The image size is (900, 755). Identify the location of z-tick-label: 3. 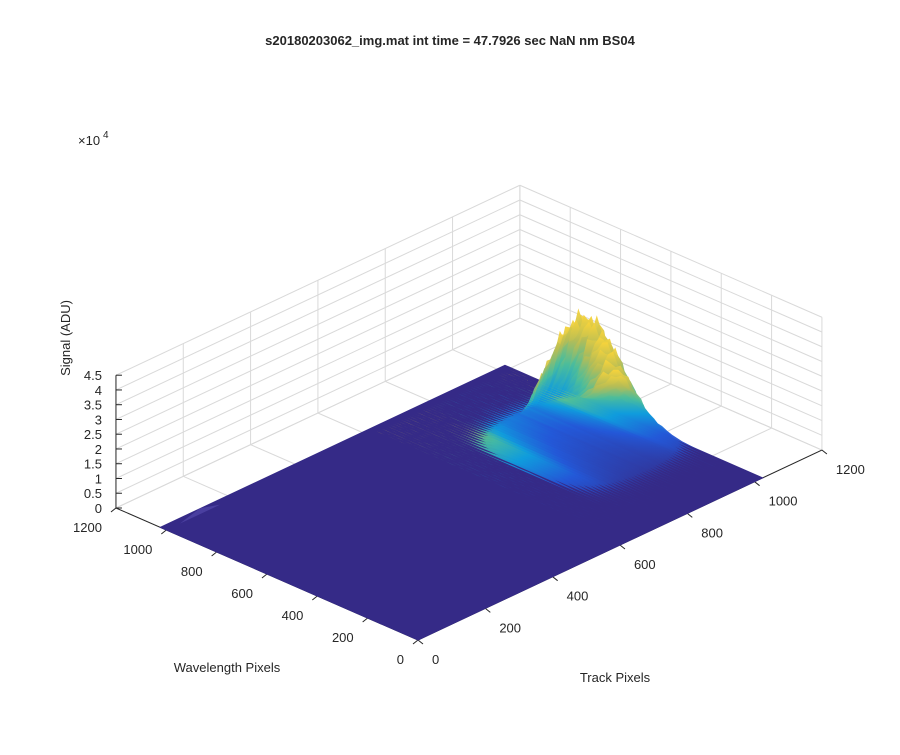
(98, 419).